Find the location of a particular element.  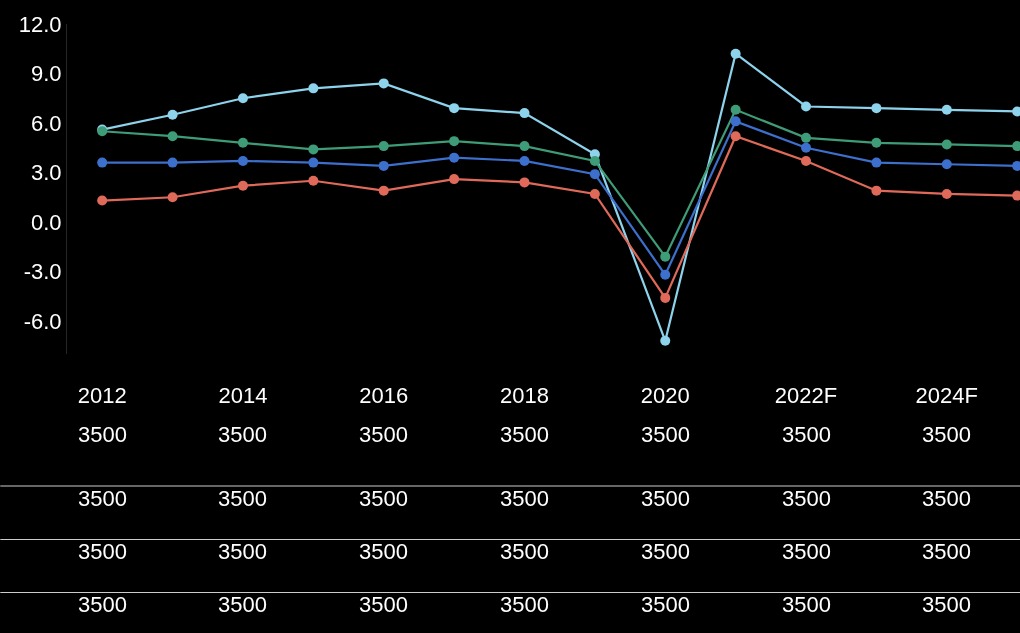

x-tick-label: 2014 is located at coordinates (243, 395).